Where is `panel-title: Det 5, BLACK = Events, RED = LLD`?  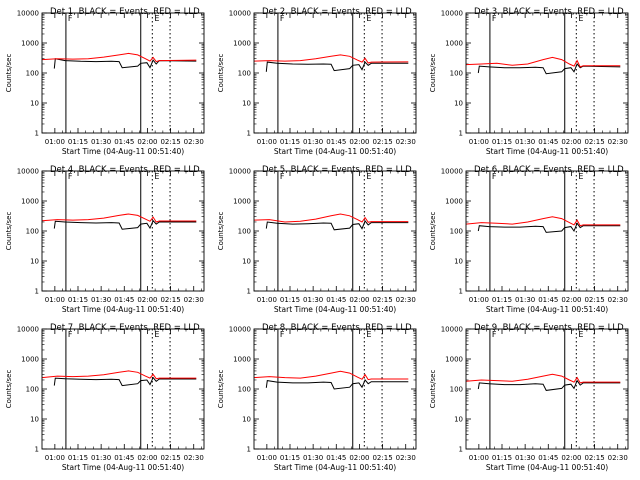
panel-title: Det 5, BLACK = Events, RED = LLD is located at coordinates (337, 170).